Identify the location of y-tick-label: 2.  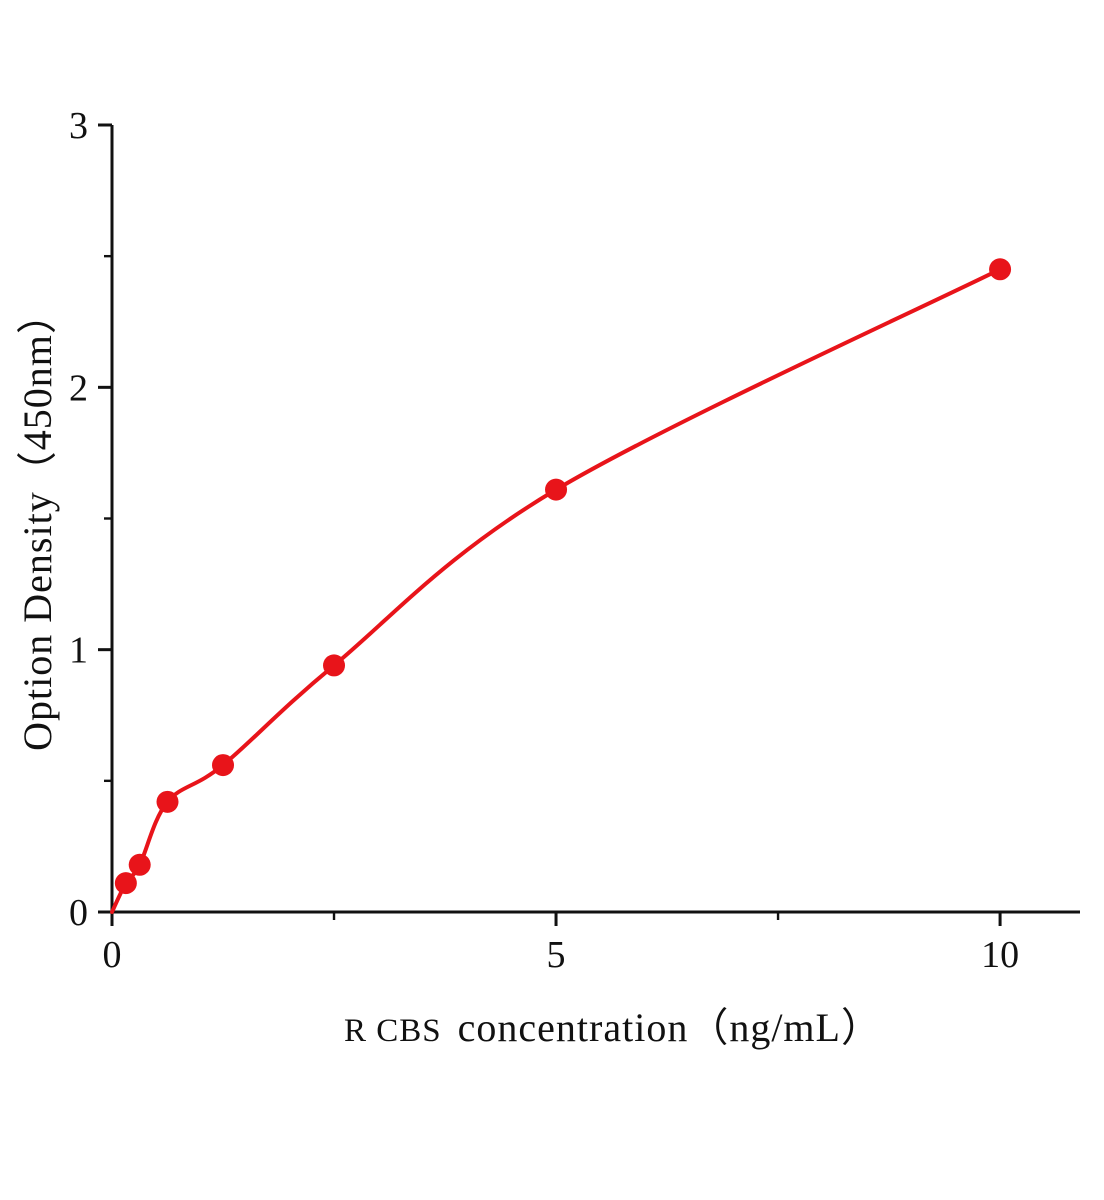
(78, 388).